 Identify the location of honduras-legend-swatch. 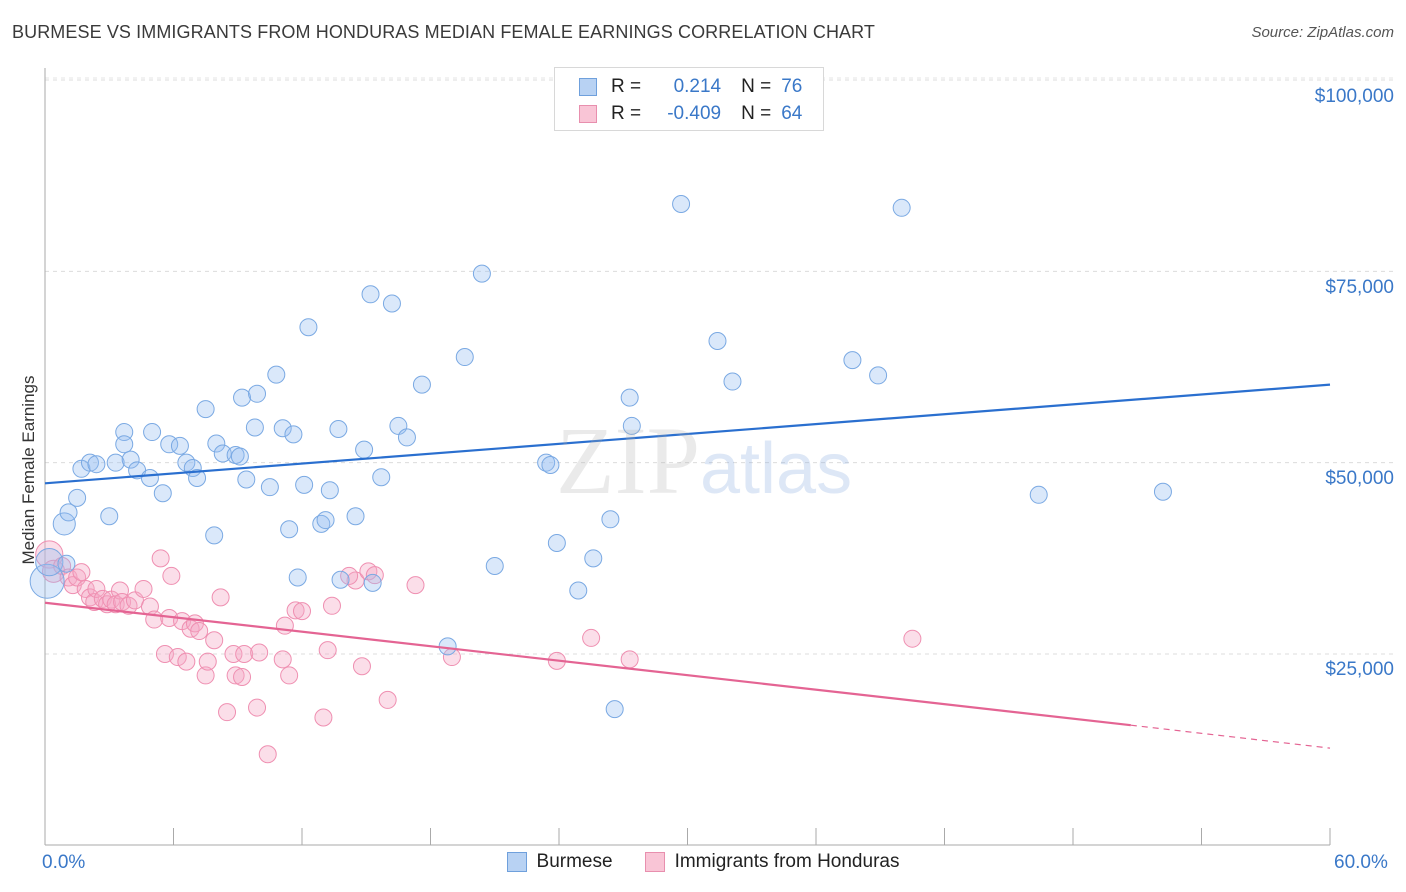
(654, 862).